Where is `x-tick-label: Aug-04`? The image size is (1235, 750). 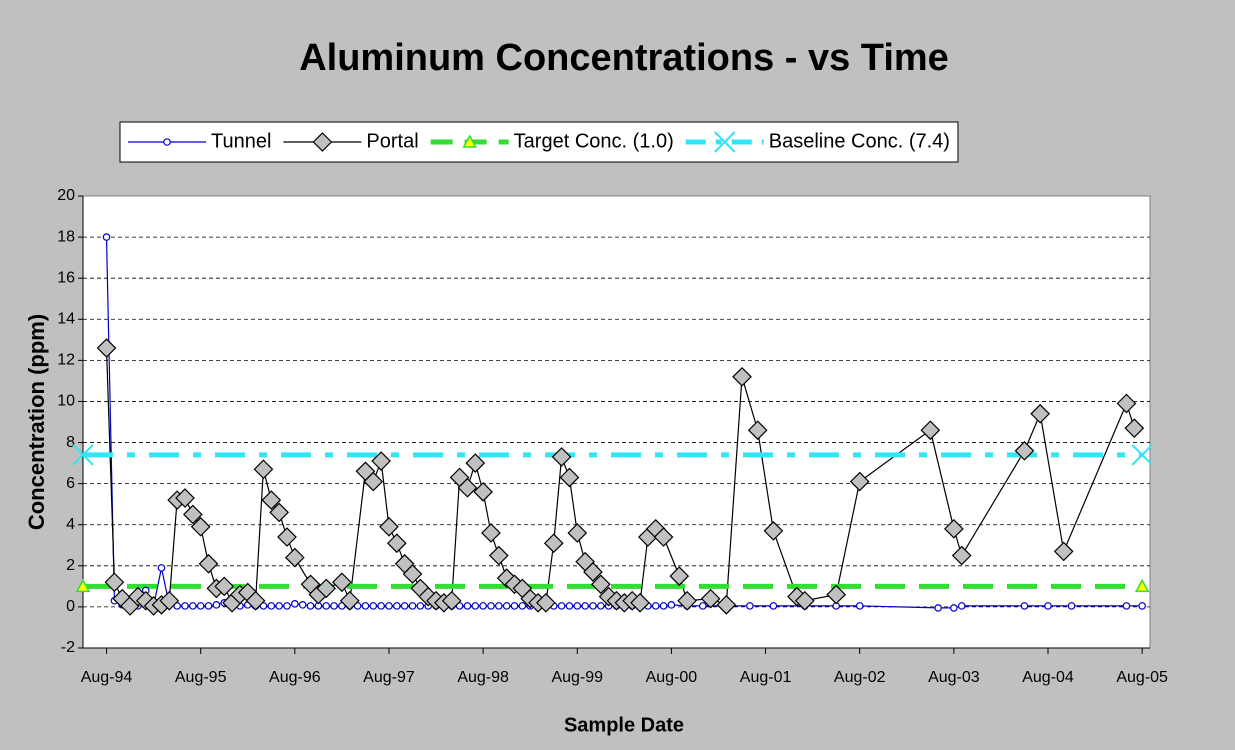
x-tick-label: Aug-04 is located at coordinates (1048, 677).